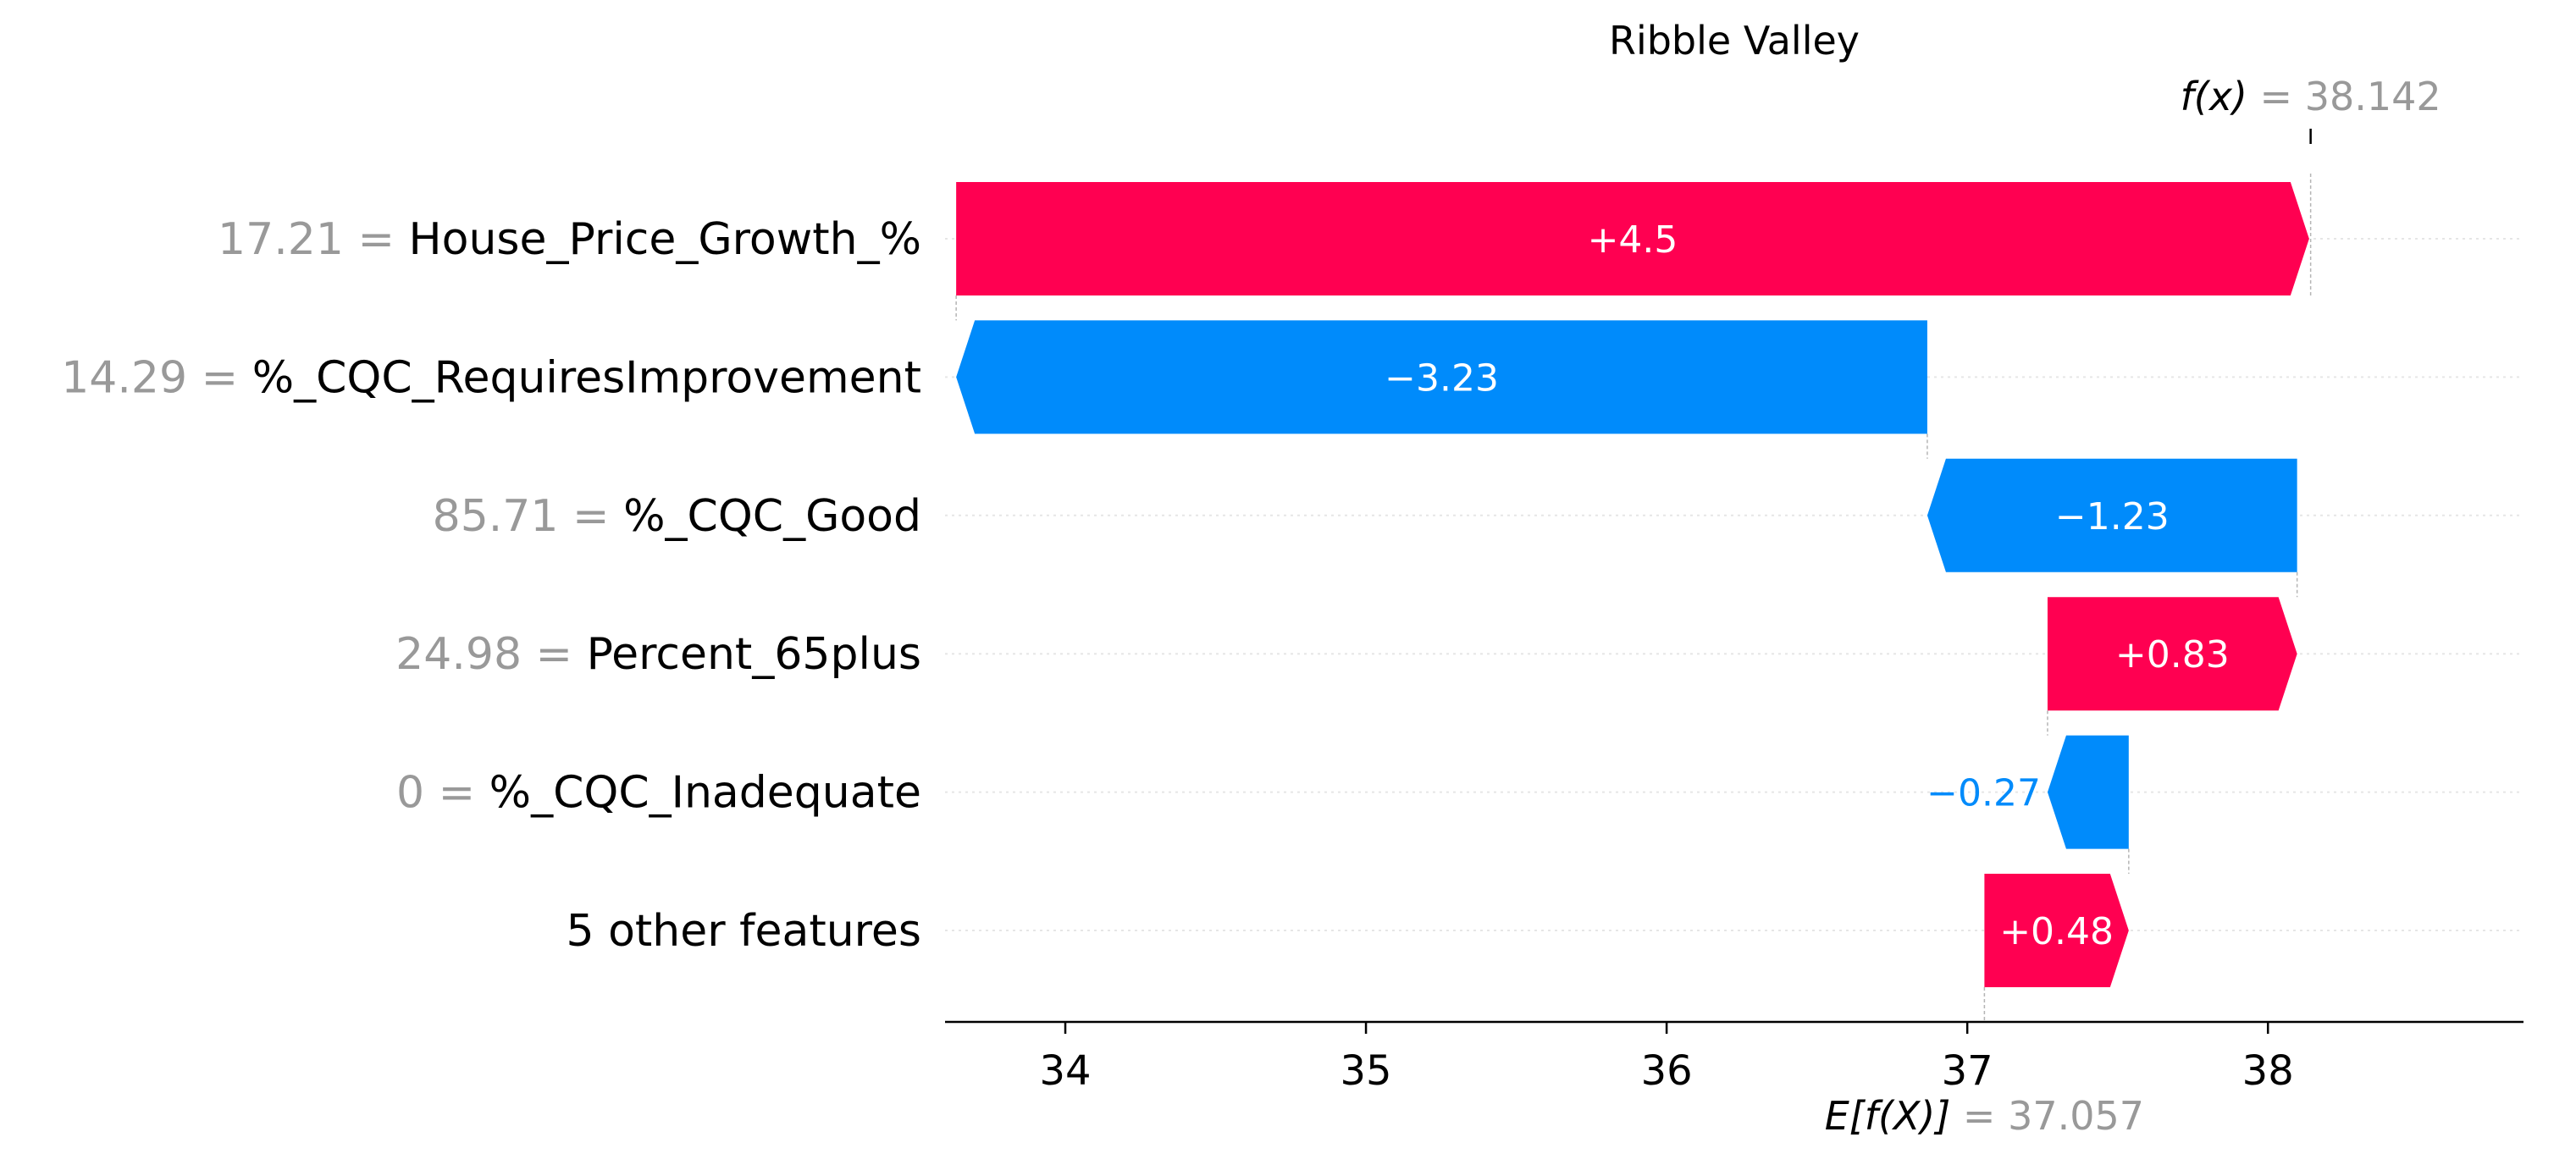 Image resolution: width=2576 pixels, height=1165 pixels. I want to click on chart-title: Ribble Valley, so click(1735, 40).